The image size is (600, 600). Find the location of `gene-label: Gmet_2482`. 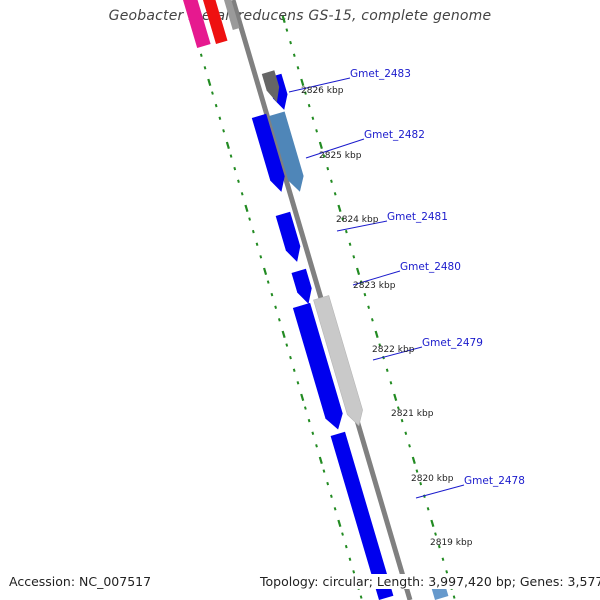

gene-label: Gmet_2482 is located at coordinates (394, 135).